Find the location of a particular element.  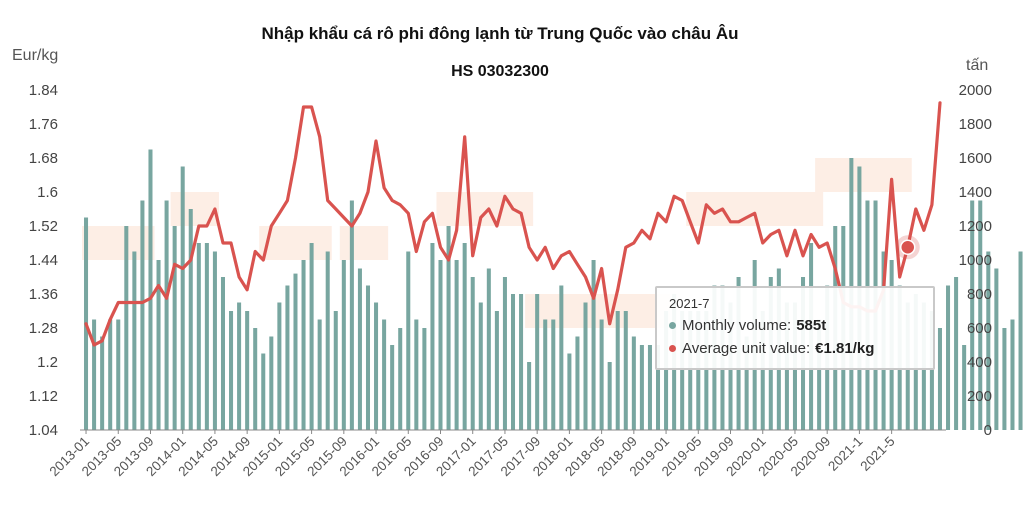

left-tick-label: 1.44 is located at coordinates (43, 260).